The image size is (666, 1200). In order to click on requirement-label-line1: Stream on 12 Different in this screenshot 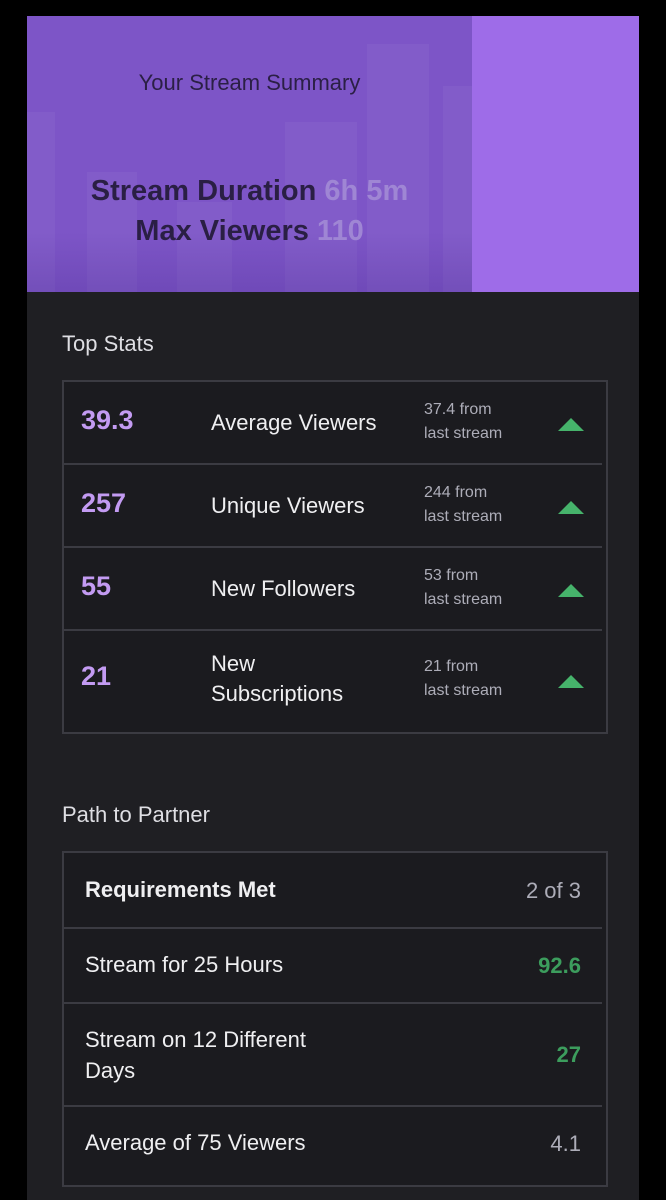, I will do `click(195, 1039)`.